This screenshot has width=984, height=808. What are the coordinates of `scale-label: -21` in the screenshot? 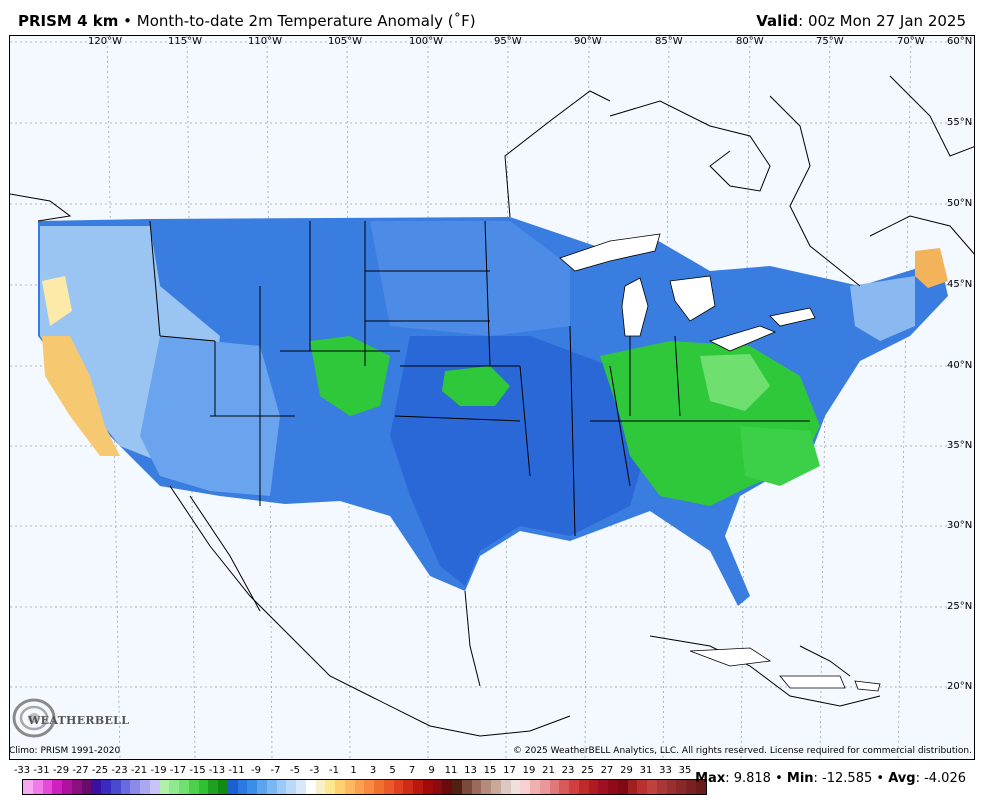 It's located at (139, 770).